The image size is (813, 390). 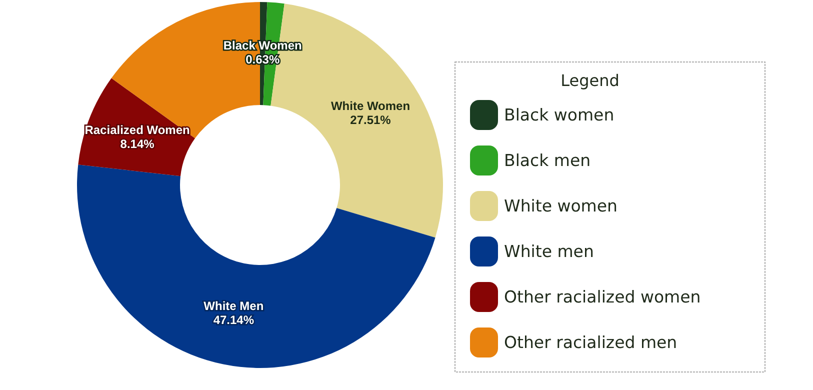 I want to click on data-label: White Women 27.51%, so click(x=370, y=112).